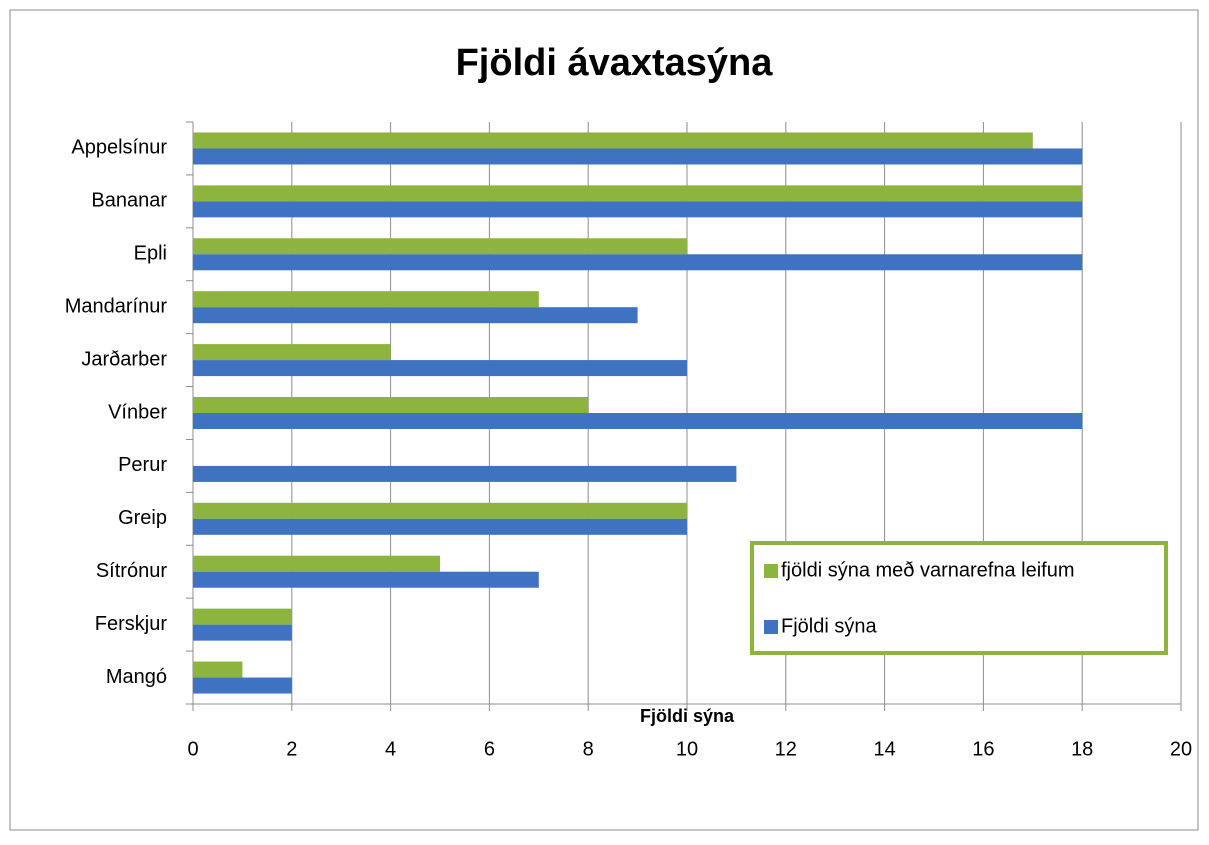 The image size is (1209, 845). Describe the element at coordinates (489, 749) in the screenshot. I see `x-tick-label: 6` at that location.